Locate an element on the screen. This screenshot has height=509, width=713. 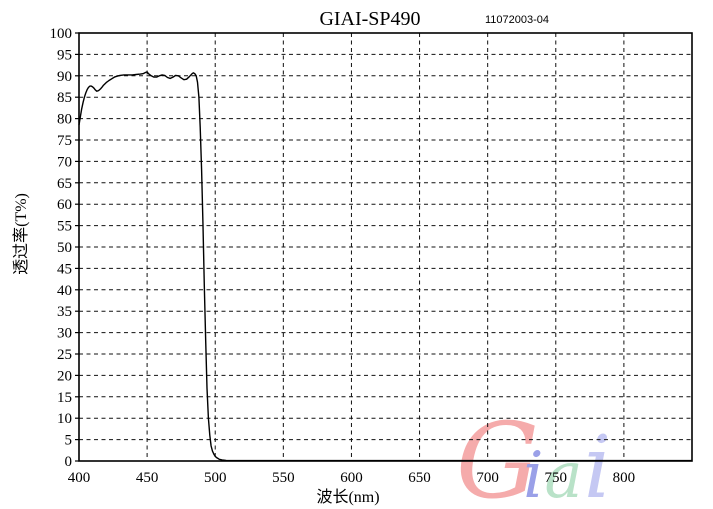
x-tick-label: 800 is located at coordinates (624, 478).